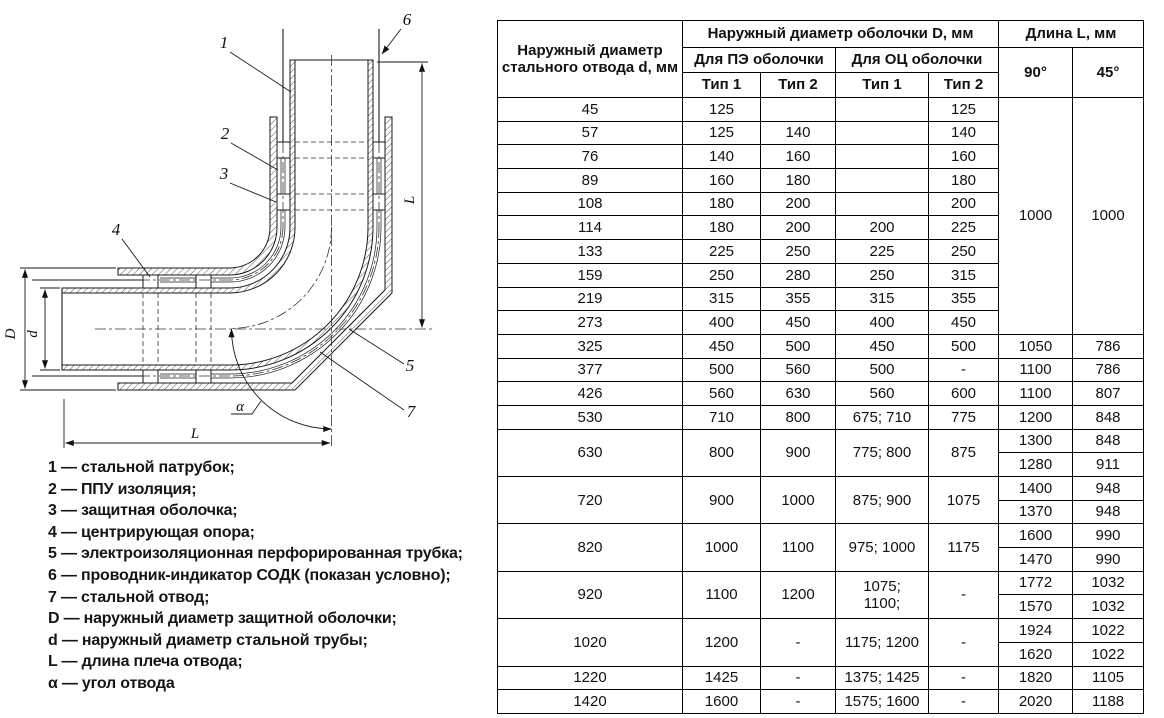 The width and height of the screenshot is (1164, 718). What do you see at coordinates (1035, 346) in the screenshot?
I see `table-cell: 1050` at bounding box center [1035, 346].